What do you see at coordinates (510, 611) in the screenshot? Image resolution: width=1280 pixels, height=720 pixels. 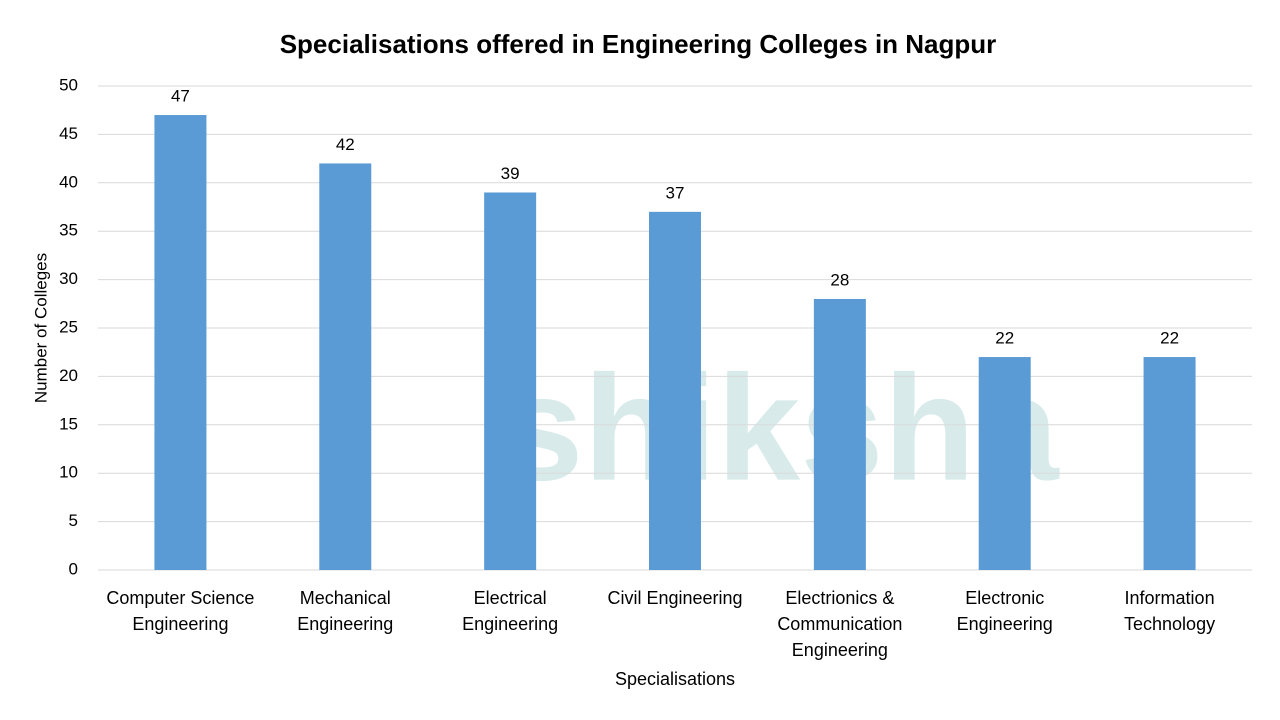 I see `x-tick-label: Electrical Engineering` at bounding box center [510, 611].